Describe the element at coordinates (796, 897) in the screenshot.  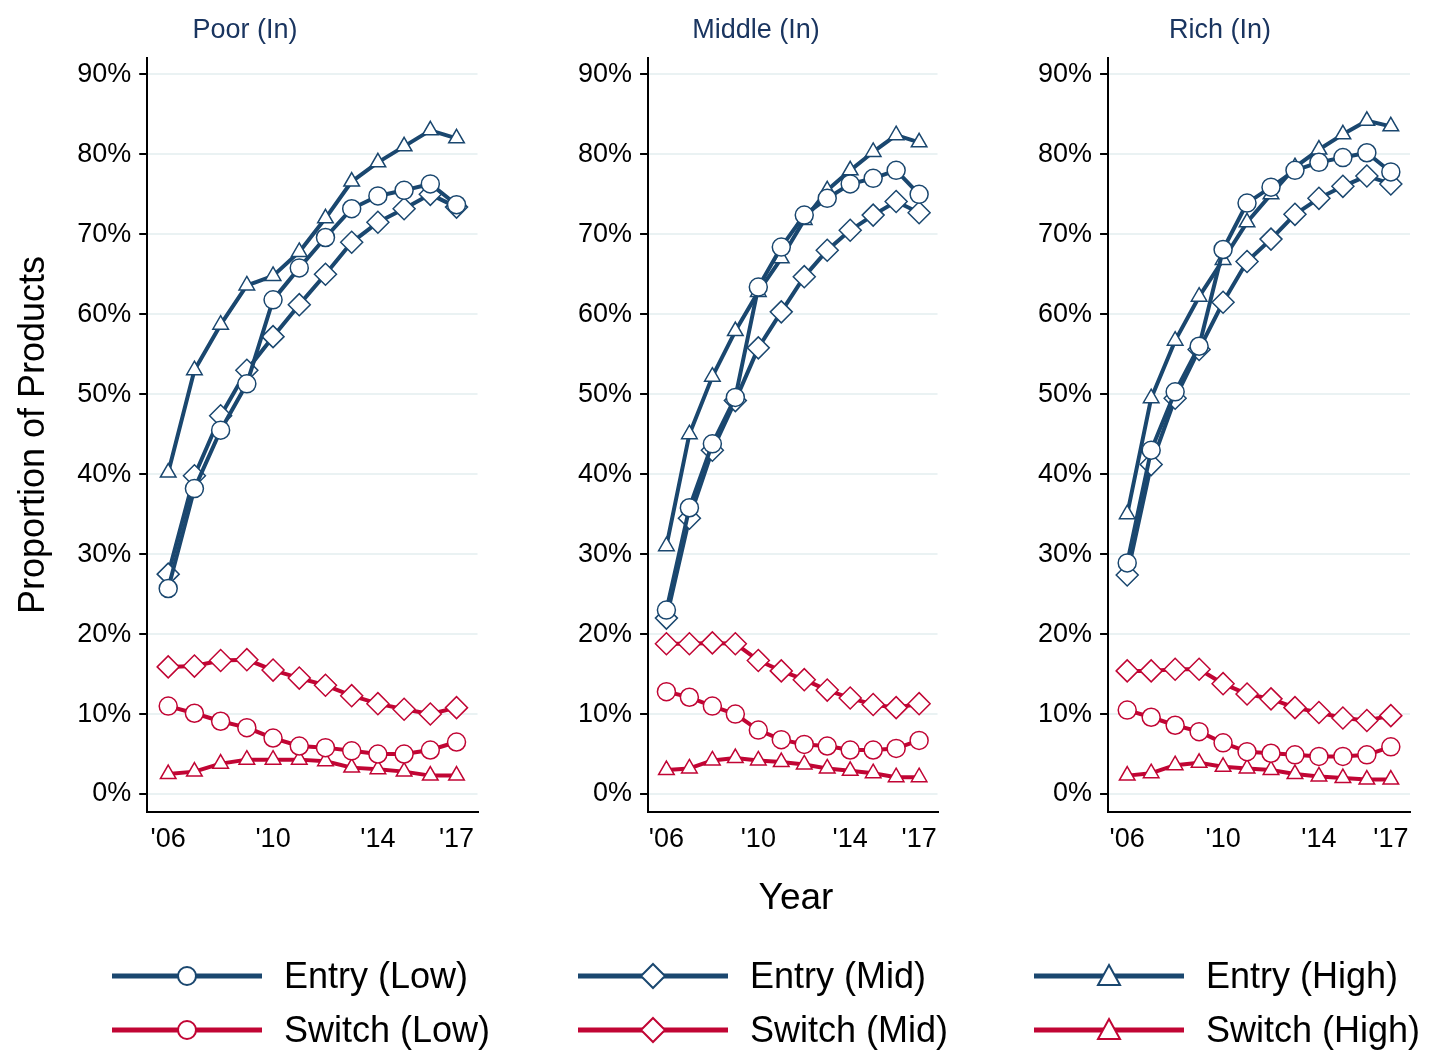
I see `x-axis-title: Year` at that location.